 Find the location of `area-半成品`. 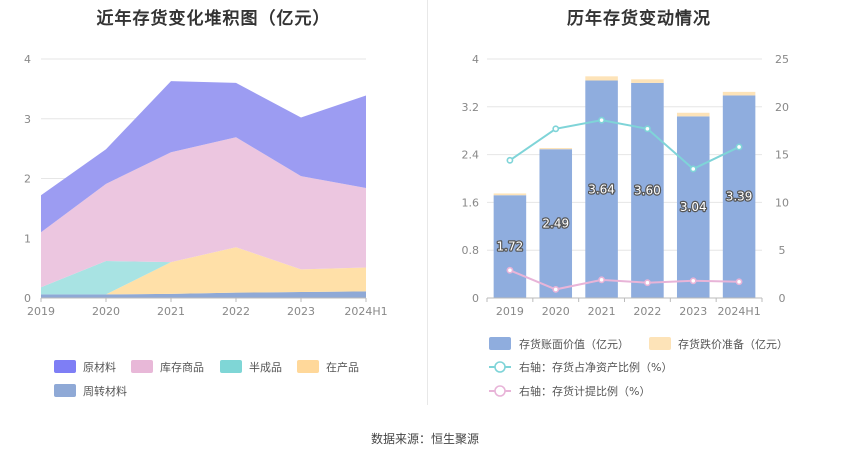

area-半成品 is located at coordinates (203, 271).